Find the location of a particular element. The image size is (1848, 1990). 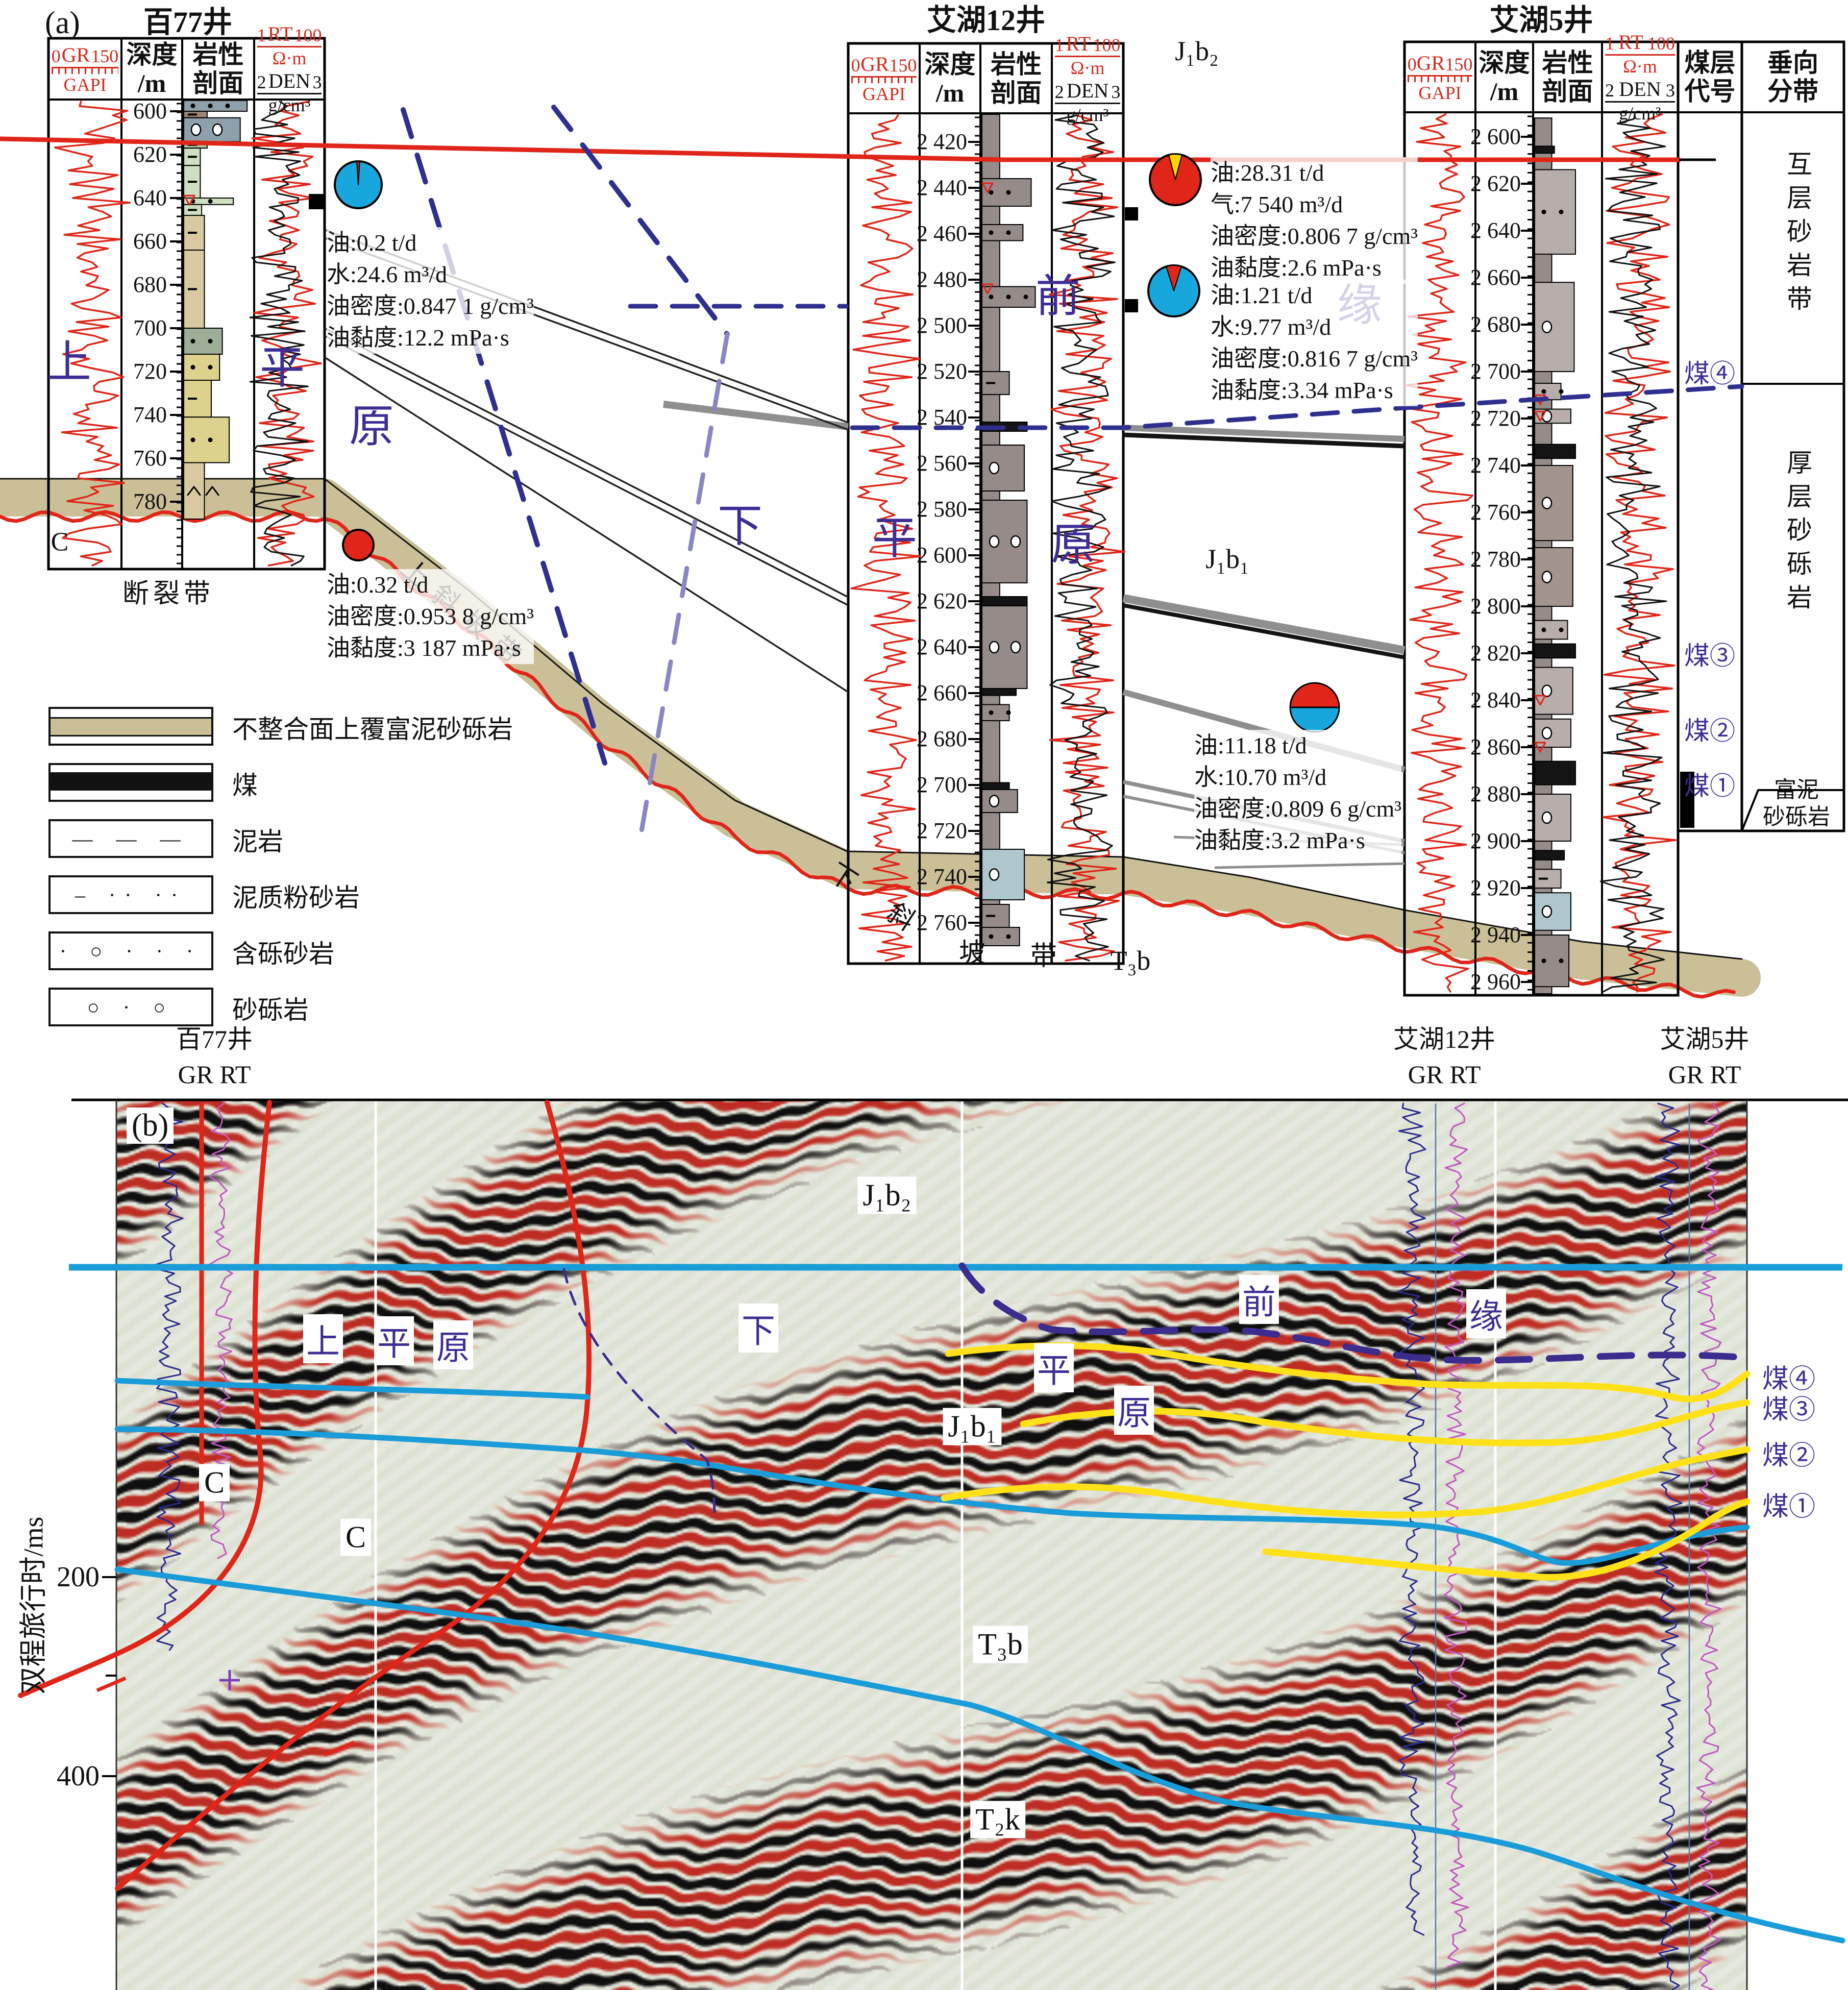

pb-well-label-aihu5: 艾湖5井 is located at coordinates (1705, 1039).